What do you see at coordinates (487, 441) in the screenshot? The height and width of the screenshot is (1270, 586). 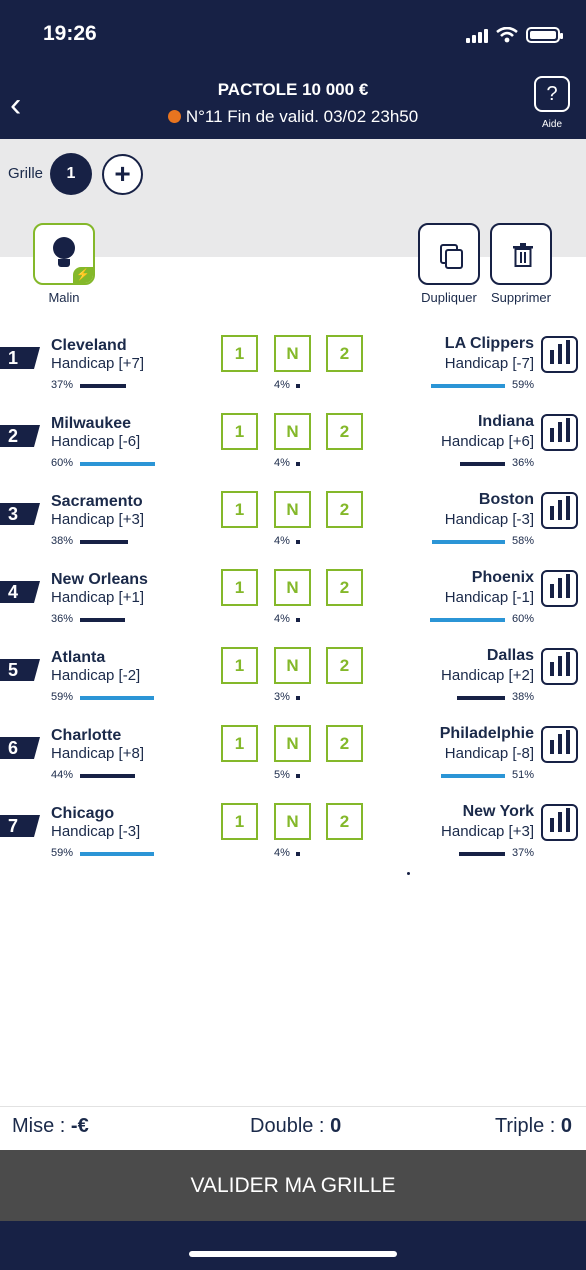 I see `away-handicap: Handicap [+6]` at bounding box center [487, 441].